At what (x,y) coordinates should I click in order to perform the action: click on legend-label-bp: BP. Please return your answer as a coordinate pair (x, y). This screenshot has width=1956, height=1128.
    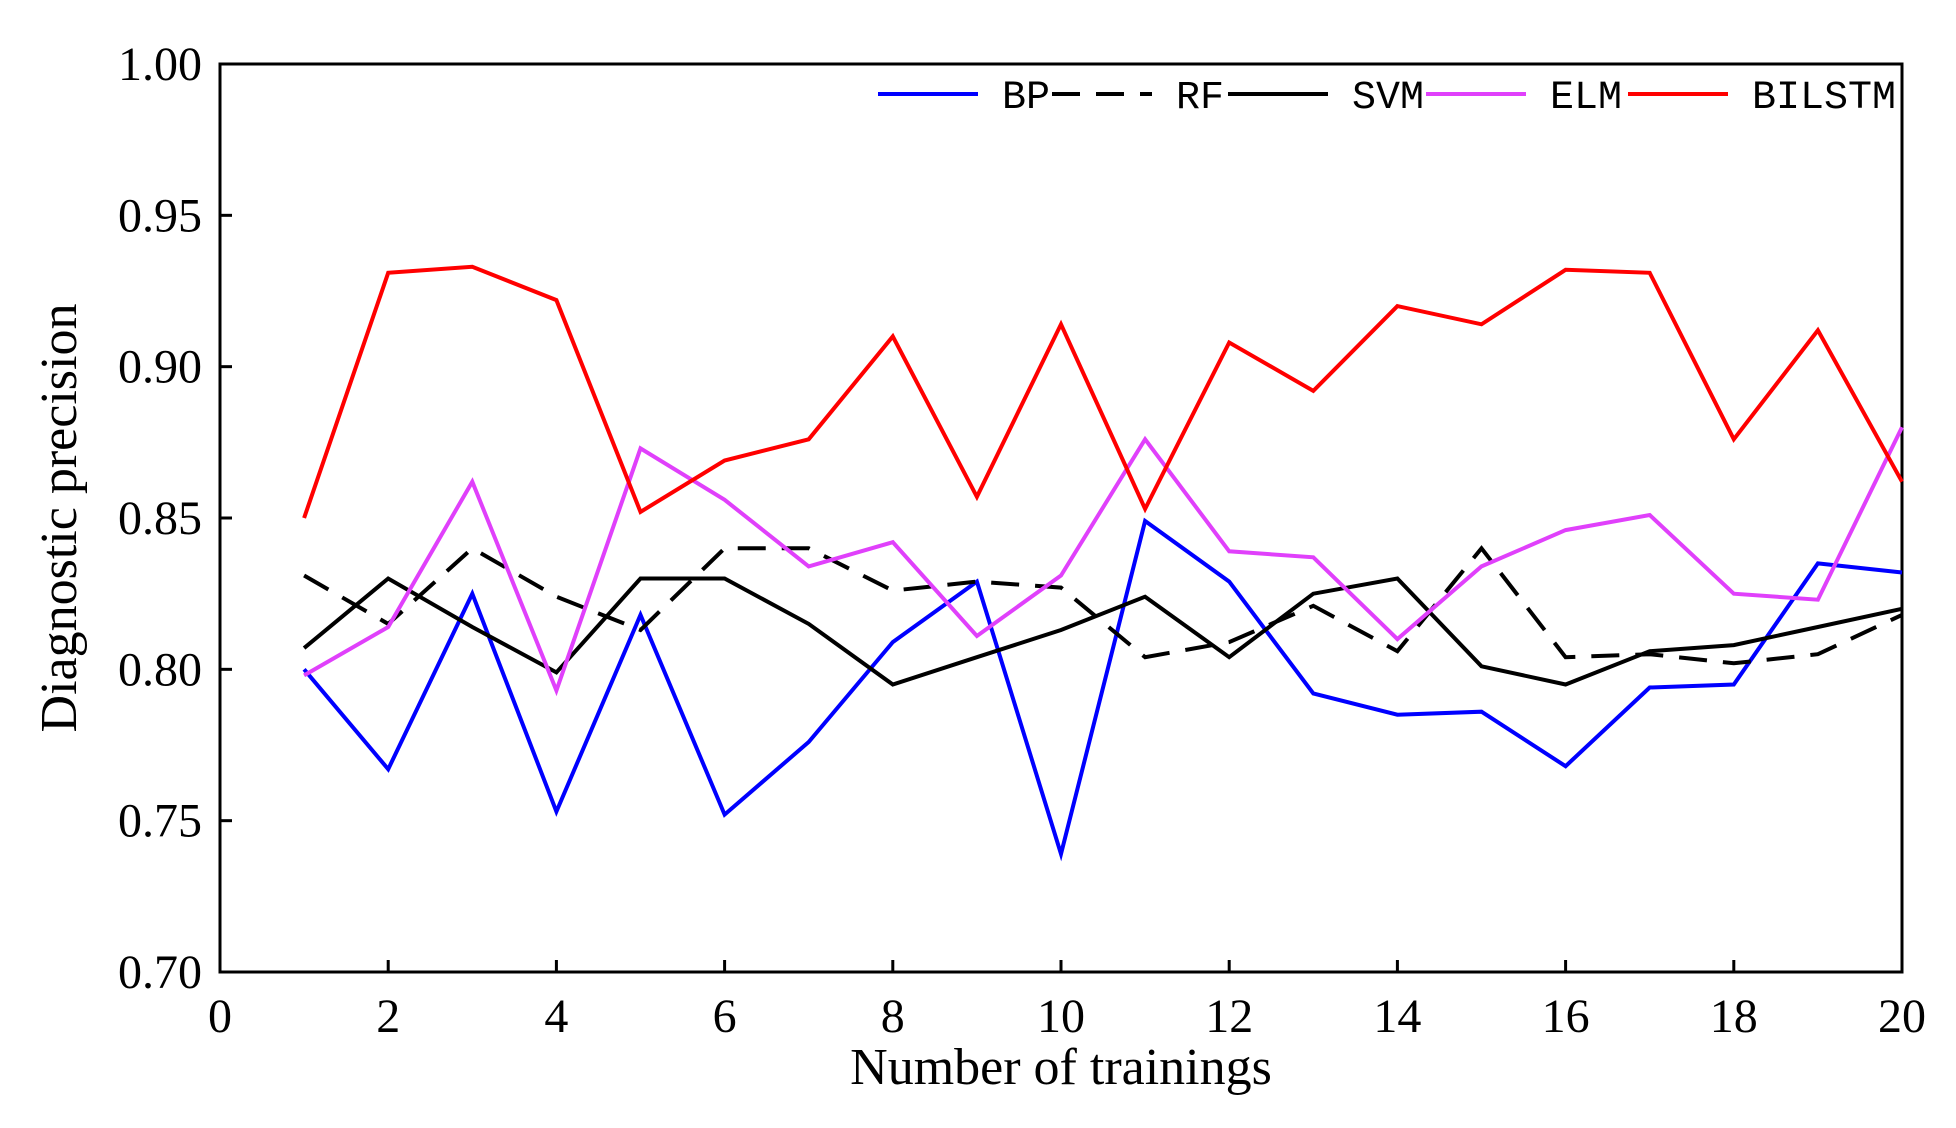
    Looking at the image, I should click on (1026, 98).